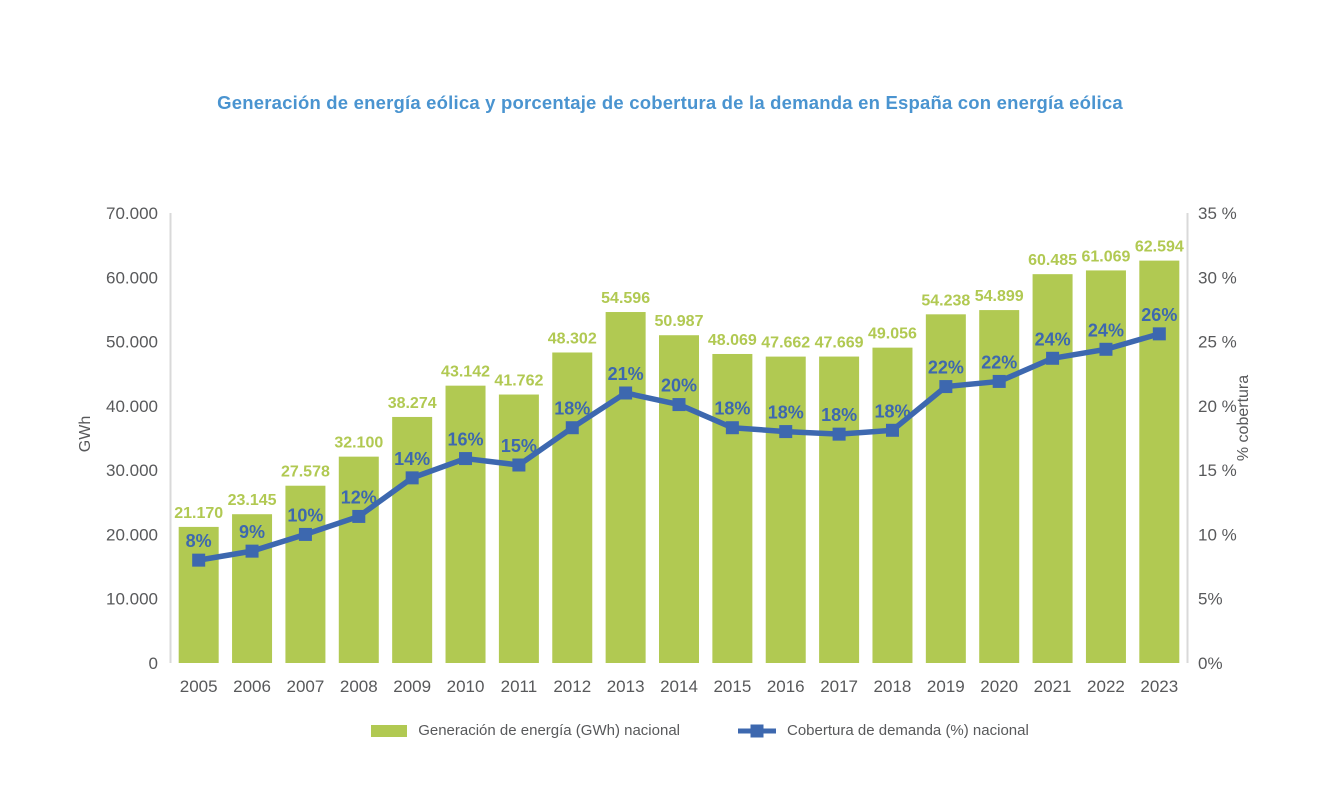  I want to click on left-axis-tick: 0, so click(153, 663).